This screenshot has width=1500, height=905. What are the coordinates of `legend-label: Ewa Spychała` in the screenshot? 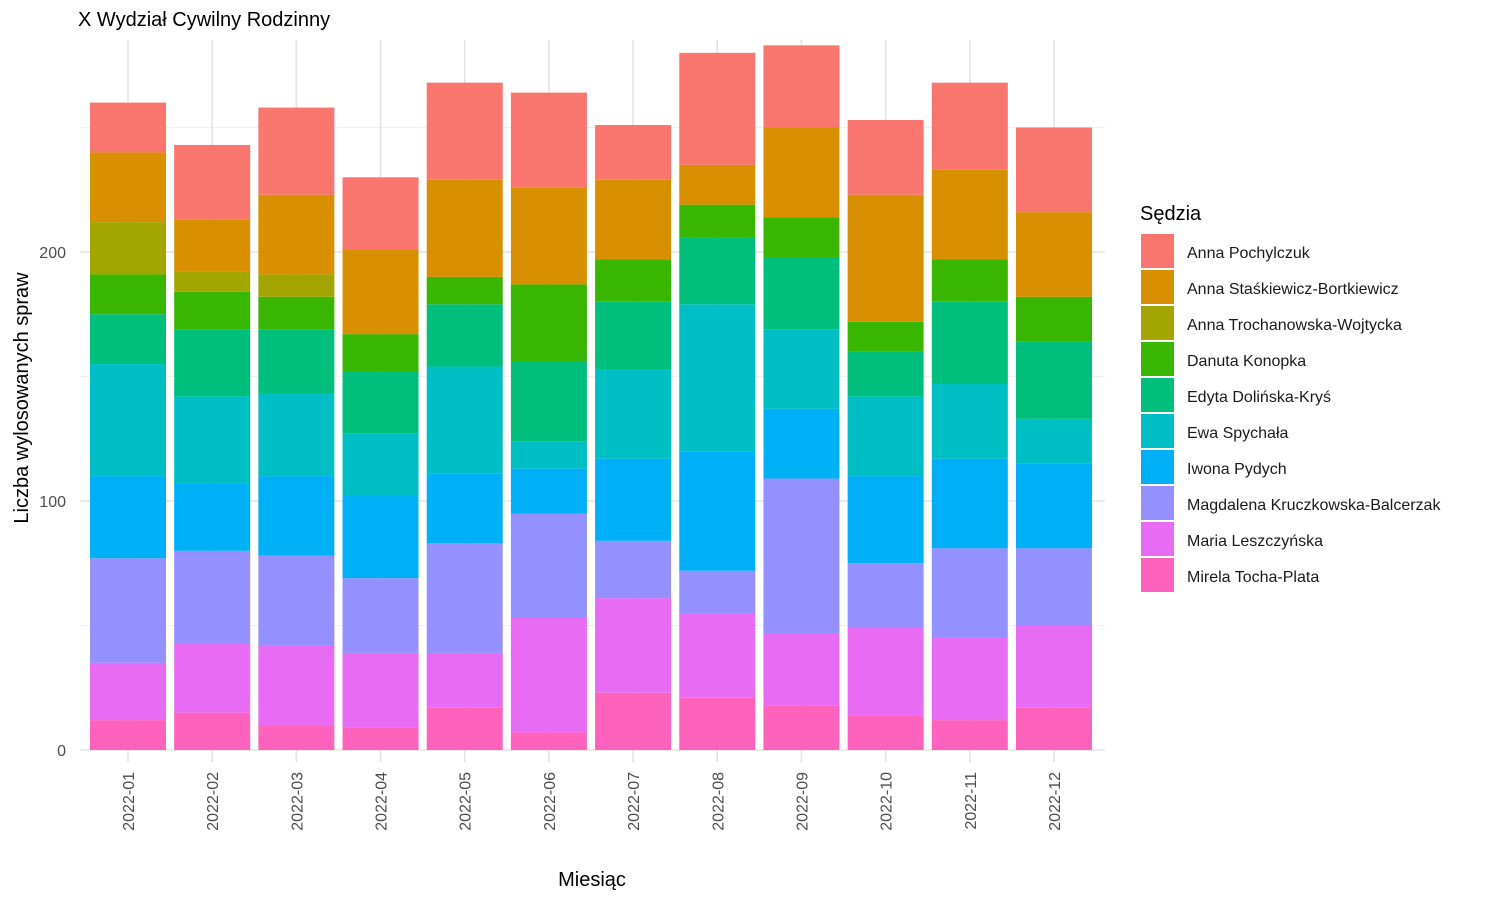 It's located at (1237, 433).